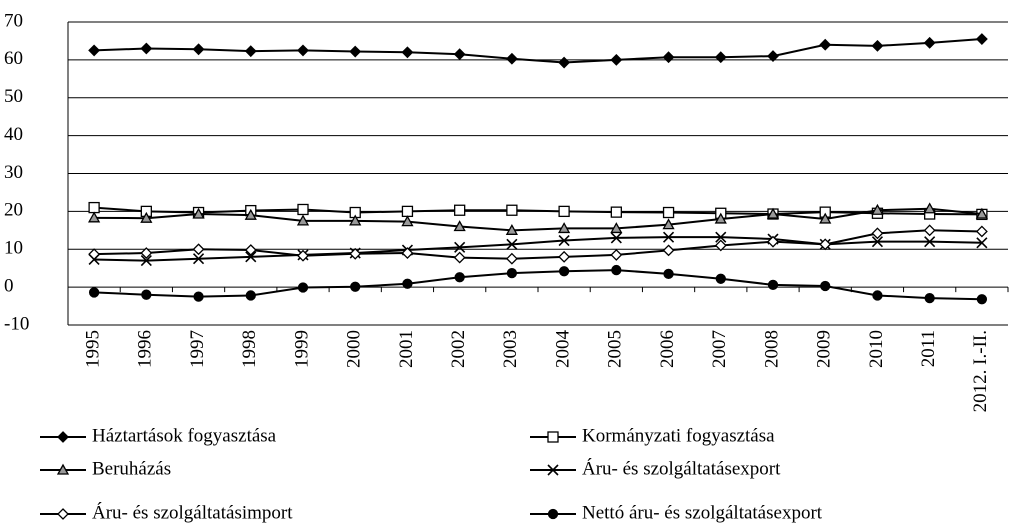  Describe the element at coordinates (197, 349) in the screenshot. I see `x-tick-label: 1997` at that location.